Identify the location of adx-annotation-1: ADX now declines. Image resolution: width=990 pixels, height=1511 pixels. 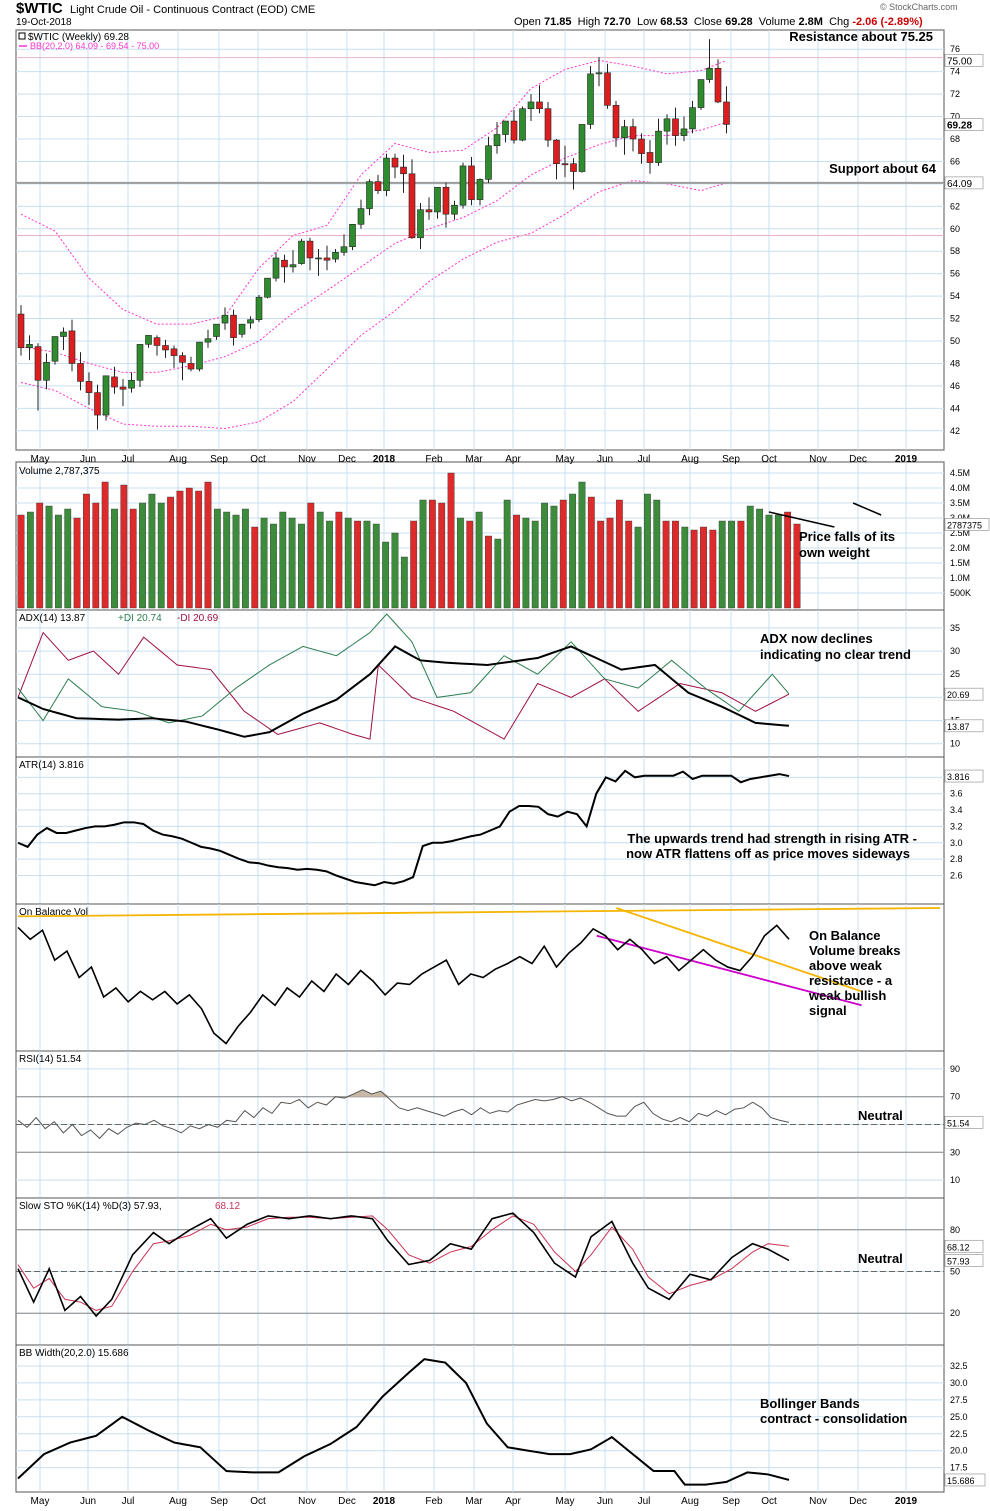
(816, 638).